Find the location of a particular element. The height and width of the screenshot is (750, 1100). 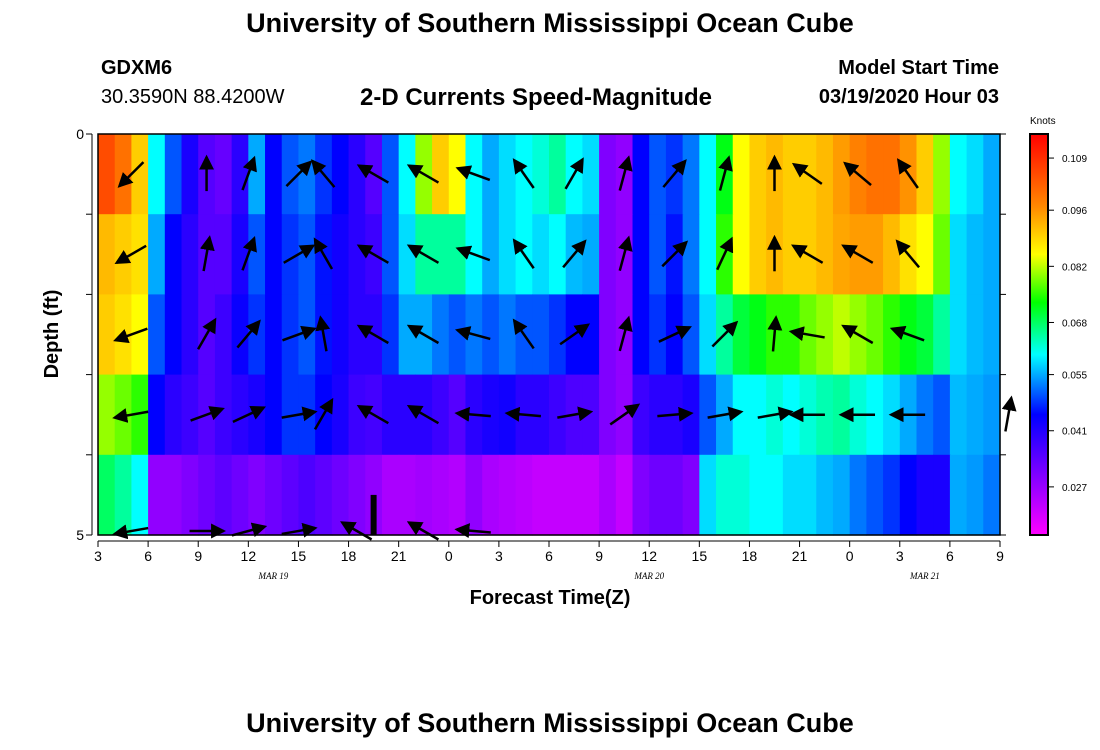

x-tick-label: 12 is located at coordinates (649, 556).